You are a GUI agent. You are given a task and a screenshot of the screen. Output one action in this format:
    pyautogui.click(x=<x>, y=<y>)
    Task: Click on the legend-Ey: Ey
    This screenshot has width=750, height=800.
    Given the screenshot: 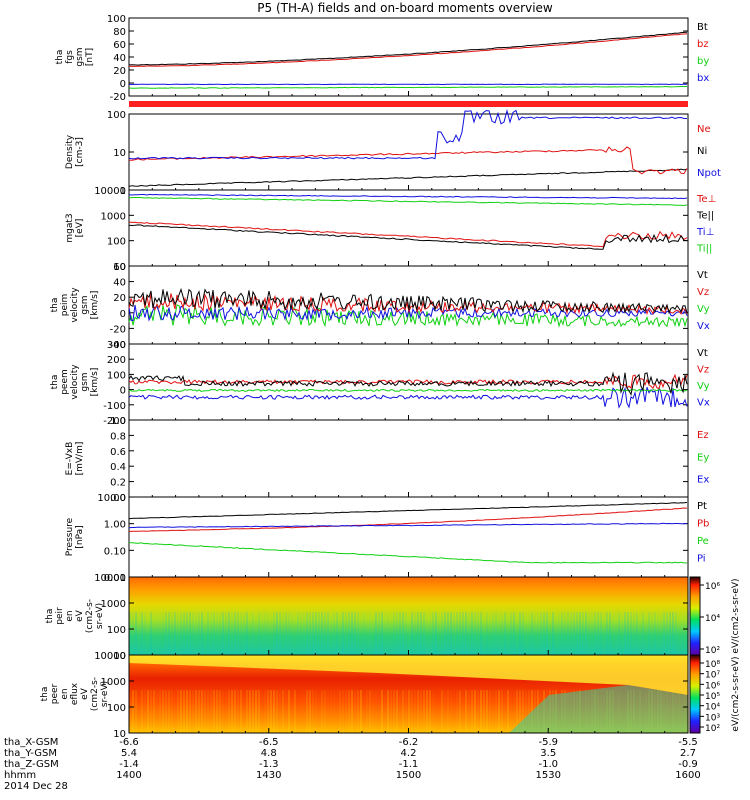 What is the action you would take?
    pyautogui.click(x=703, y=457)
    